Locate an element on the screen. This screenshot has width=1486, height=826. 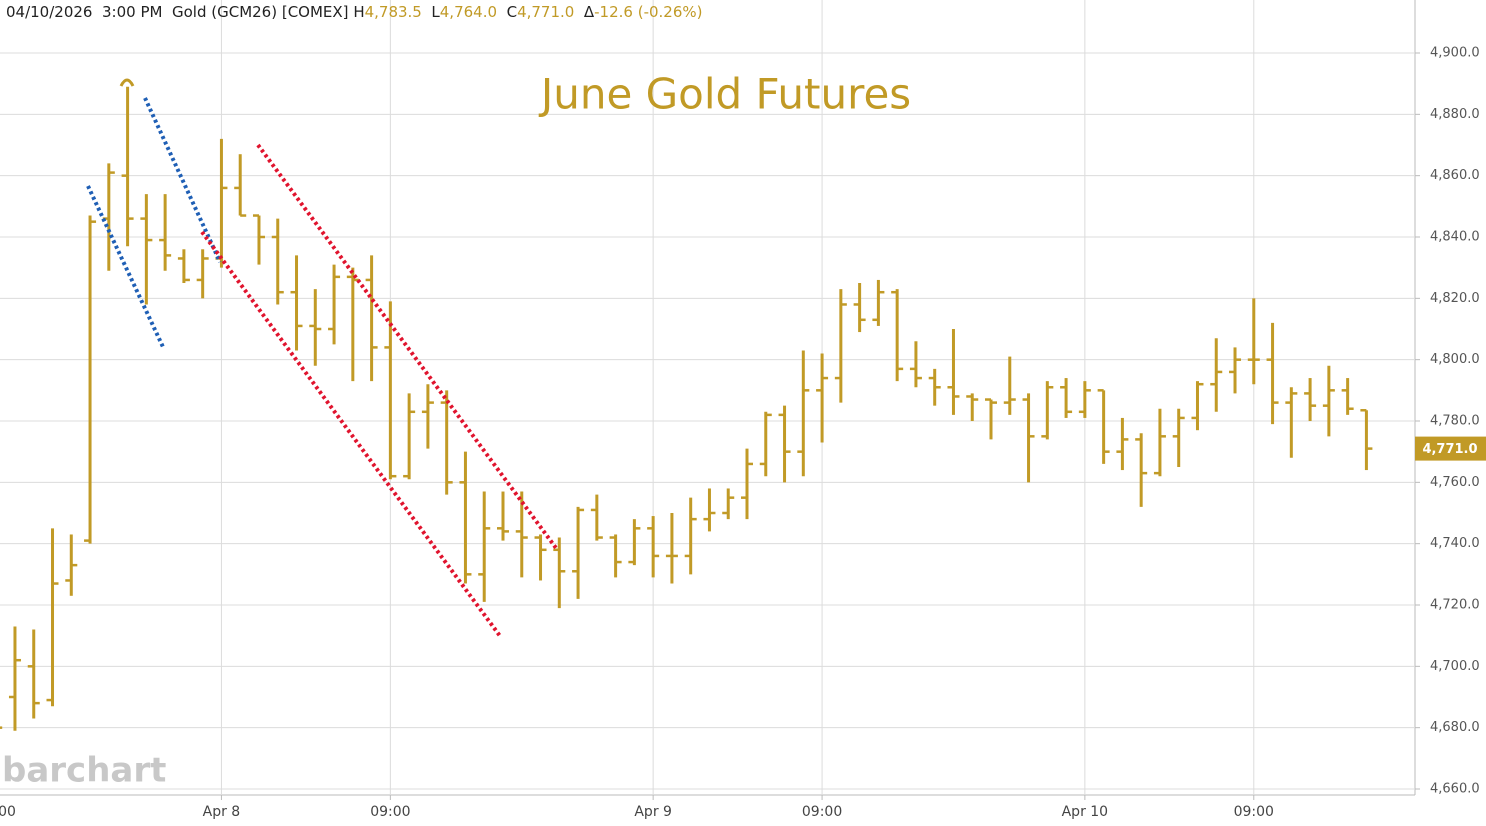
last-price-label: 4,771.0 is located at coordinates (1449, 449).